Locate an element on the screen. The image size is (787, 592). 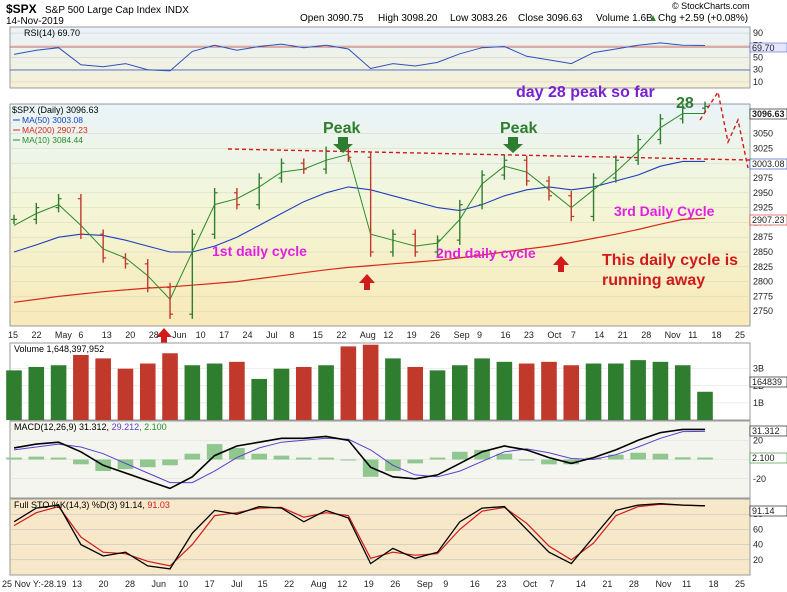
rsi-tick-label: 90 is located at coordinates (758, 33).